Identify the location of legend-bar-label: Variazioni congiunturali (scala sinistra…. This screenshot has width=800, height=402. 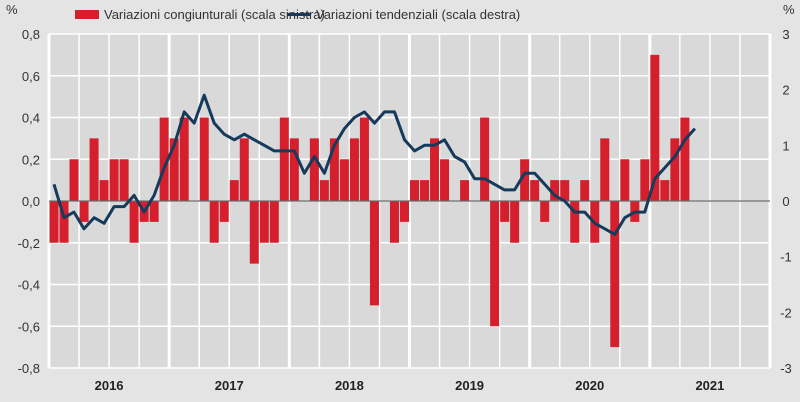
(214, 14).